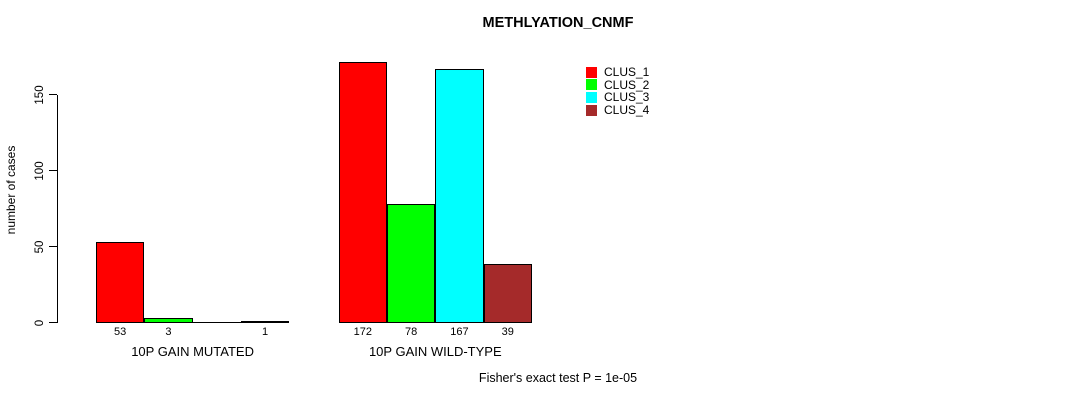 This screenshot has height=400, width=1090. I want to click on footnote-text: Fisher's exact test P = 1e-05, so click(558, 378).